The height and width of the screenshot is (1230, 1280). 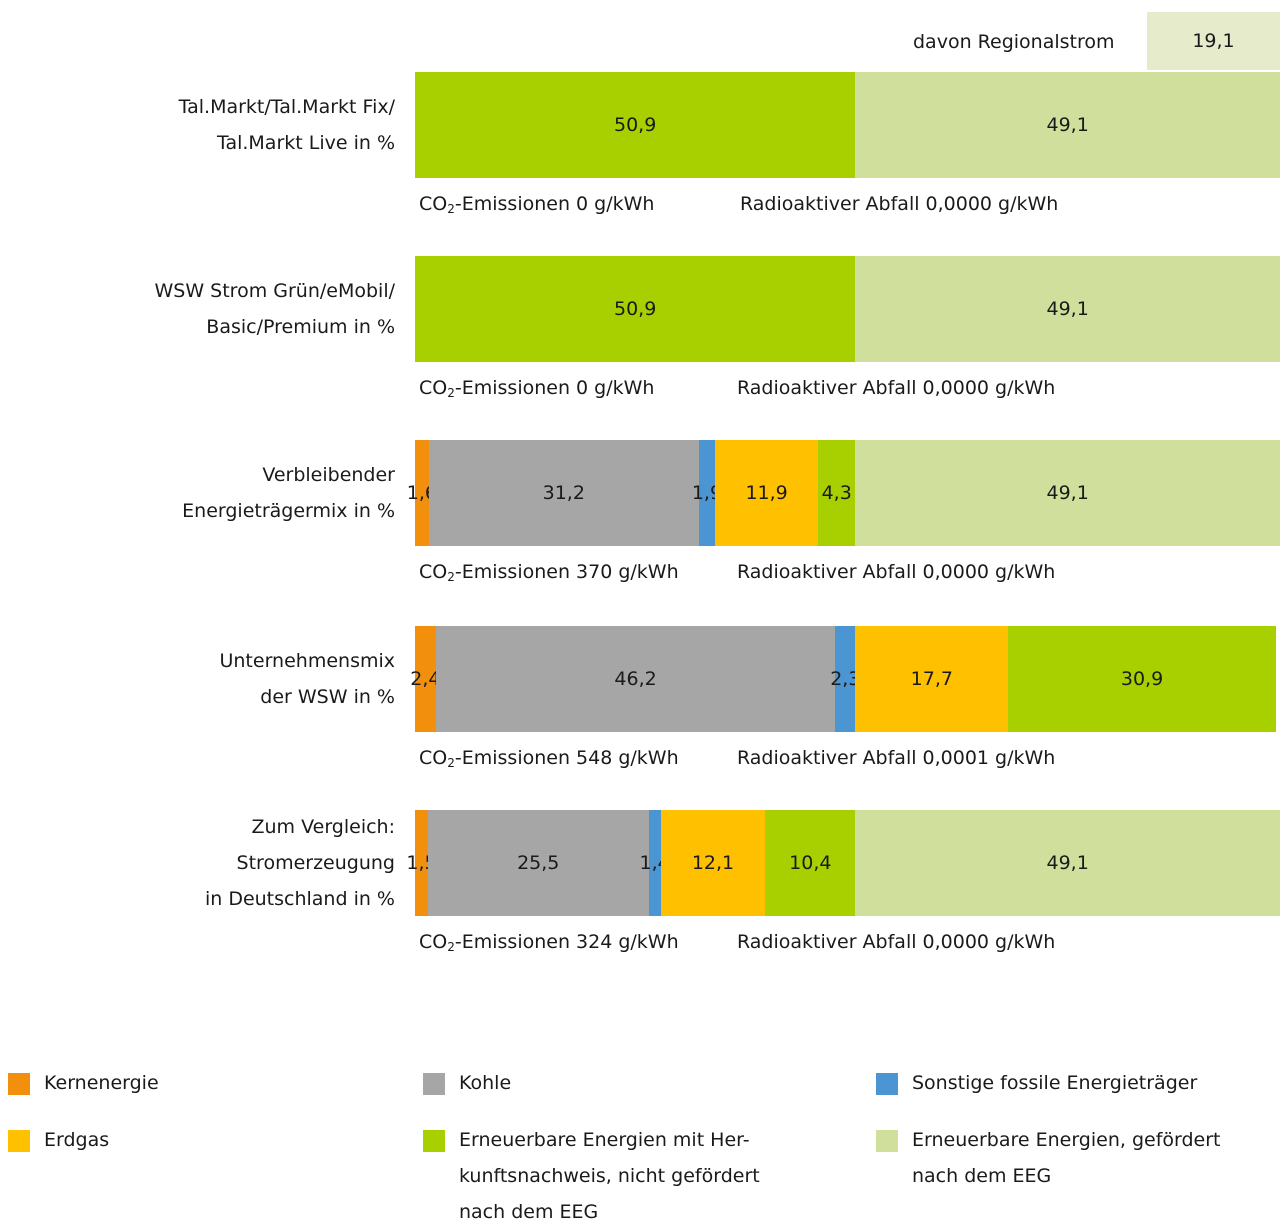 I want to click on stacked-bar: 2,4 46,2 2,3 17,7 30,9, so click(x=845, y=679).